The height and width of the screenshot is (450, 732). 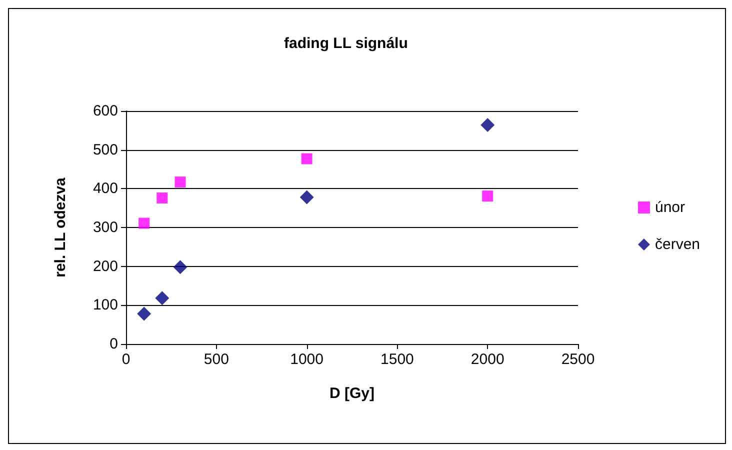 What do you see at coordinates (677, 244) in the screenshot?
I see `legend-label: červen` at bounding box center [677, 244].